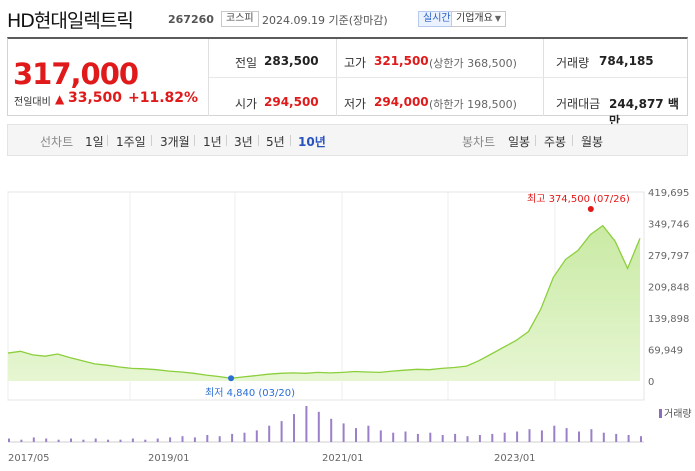 This screenshot has height=471, width=695. Describe the element at coordinates (668, 193) in the screenshot. I see `y-tick-label: 419,695` at that location.